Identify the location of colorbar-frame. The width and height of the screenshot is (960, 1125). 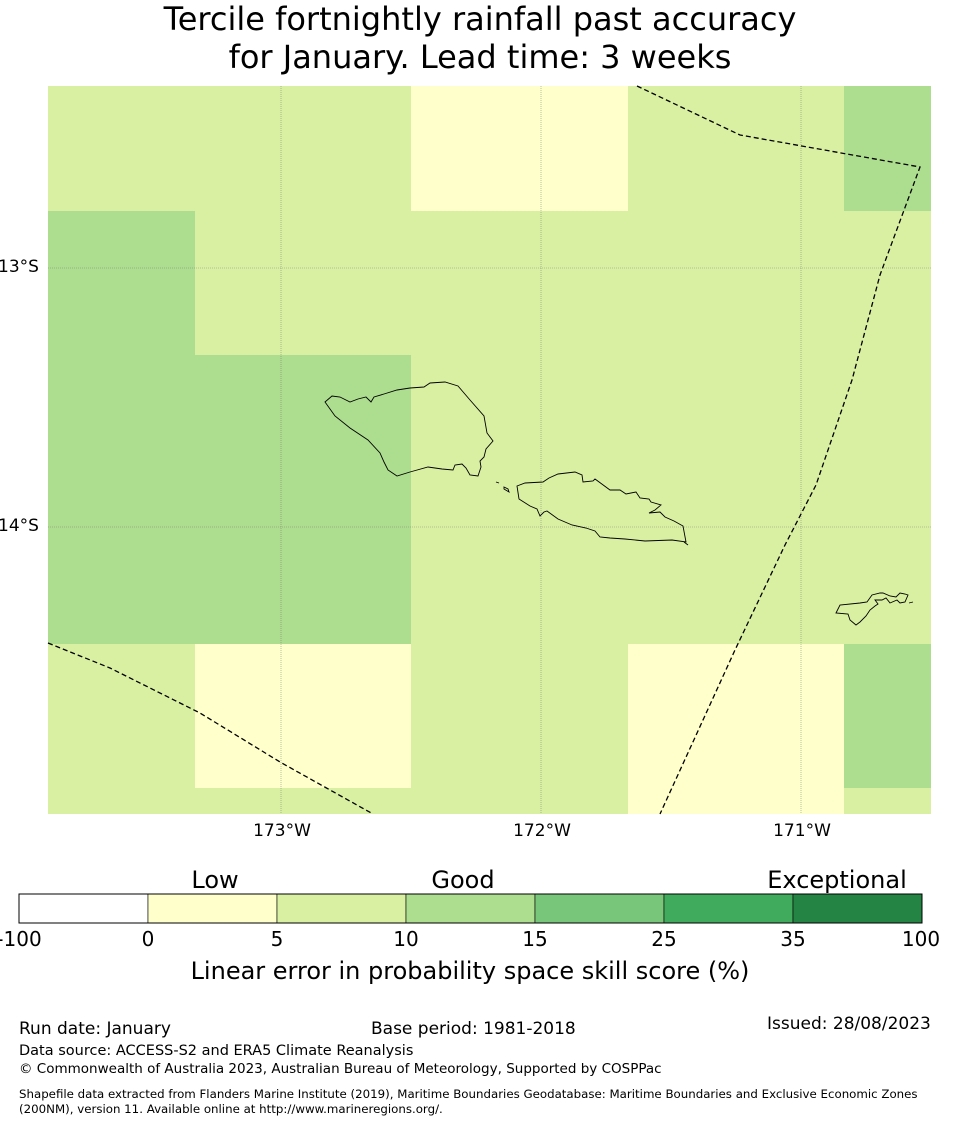
(470, 908).